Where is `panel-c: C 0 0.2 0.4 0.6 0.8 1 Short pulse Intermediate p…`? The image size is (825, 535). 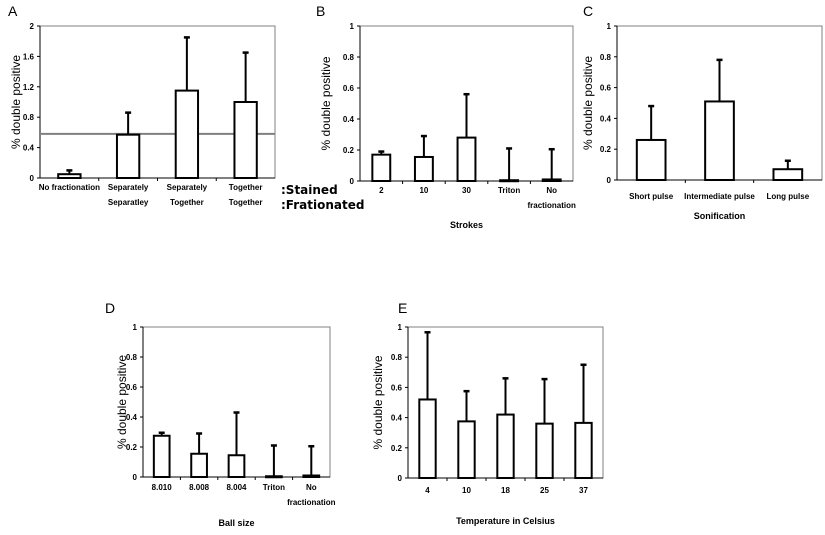
panel-c: C 0 0.2 0.4 0.6 0.8 1 Short pulse Intermediate p… is located at coordinates (702, 112).